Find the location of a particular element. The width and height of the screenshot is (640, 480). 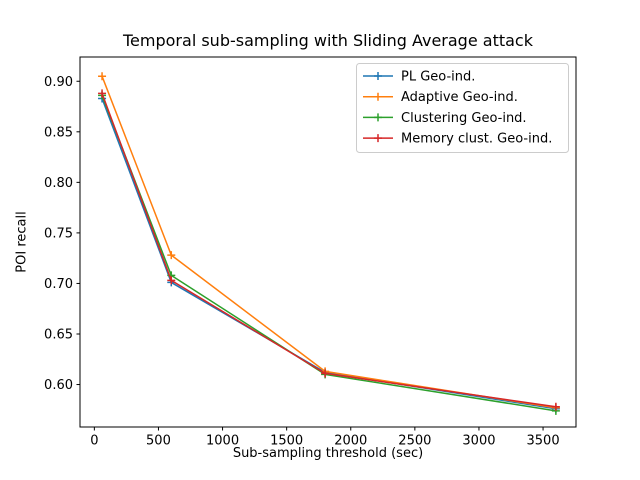

legend-item: Adaptive Geo-ind. is located at coordinates (440, 97).